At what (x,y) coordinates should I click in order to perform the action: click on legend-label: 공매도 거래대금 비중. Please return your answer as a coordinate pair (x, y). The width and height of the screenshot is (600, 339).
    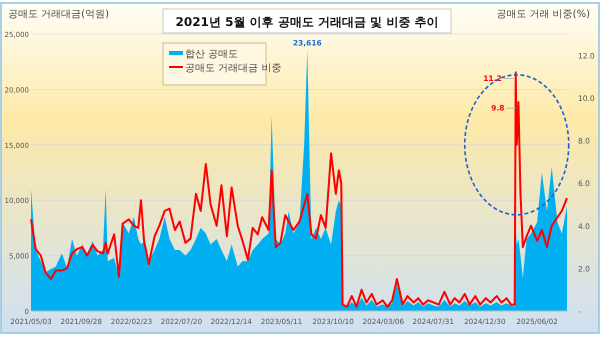
    Looking at the image, I should click on (233, 68).